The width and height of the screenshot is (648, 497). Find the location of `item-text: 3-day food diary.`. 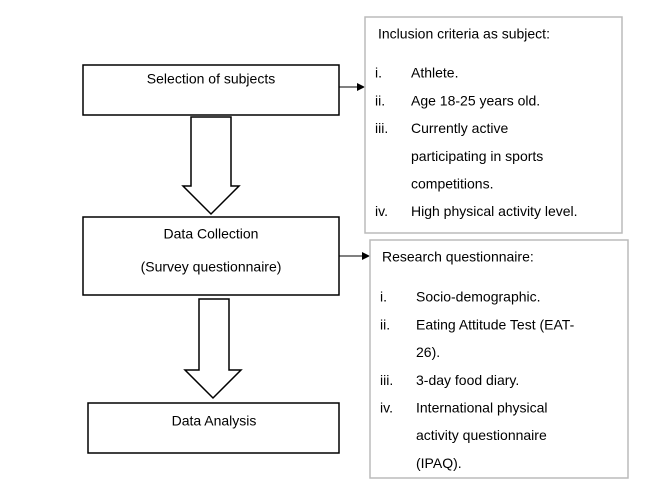

item-text: 3-day food diary. is located at coordinates (467, 380).